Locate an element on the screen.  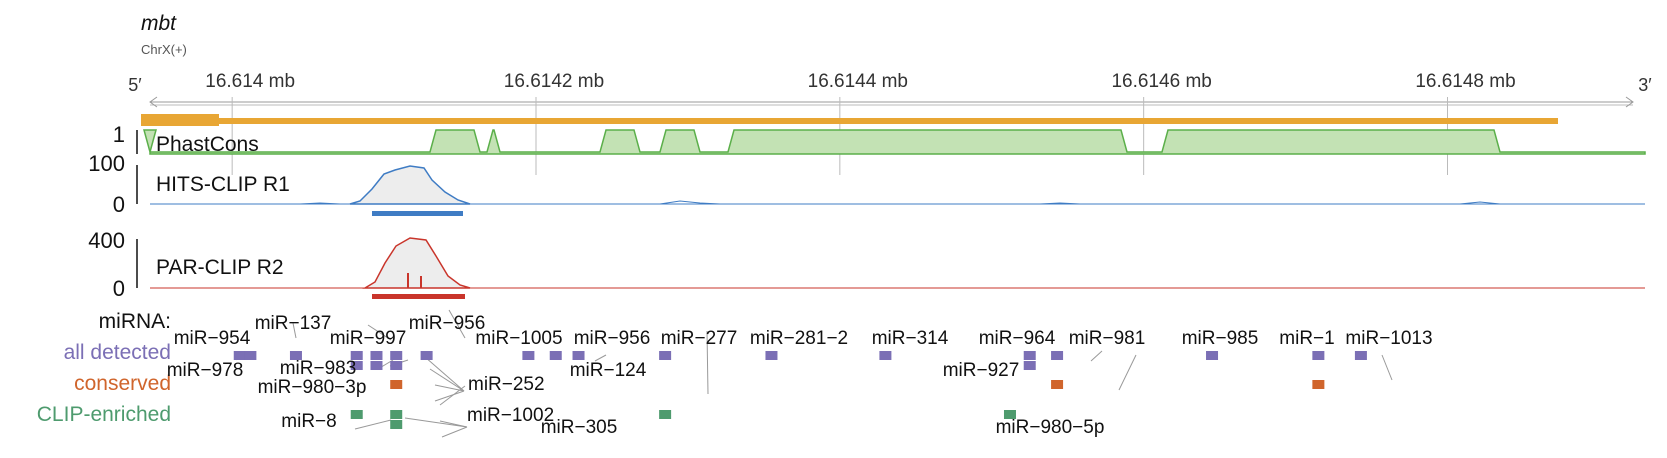
hits-coverage is located at coordinates (410, 185).